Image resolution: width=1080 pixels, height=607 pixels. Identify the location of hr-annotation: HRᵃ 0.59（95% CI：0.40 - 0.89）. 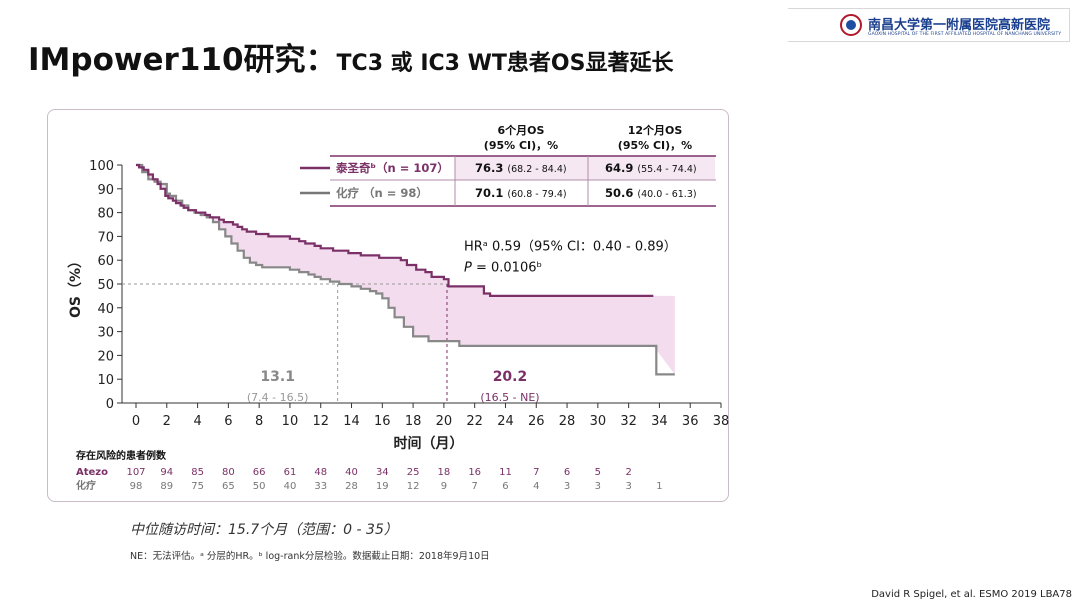
(570, 246).